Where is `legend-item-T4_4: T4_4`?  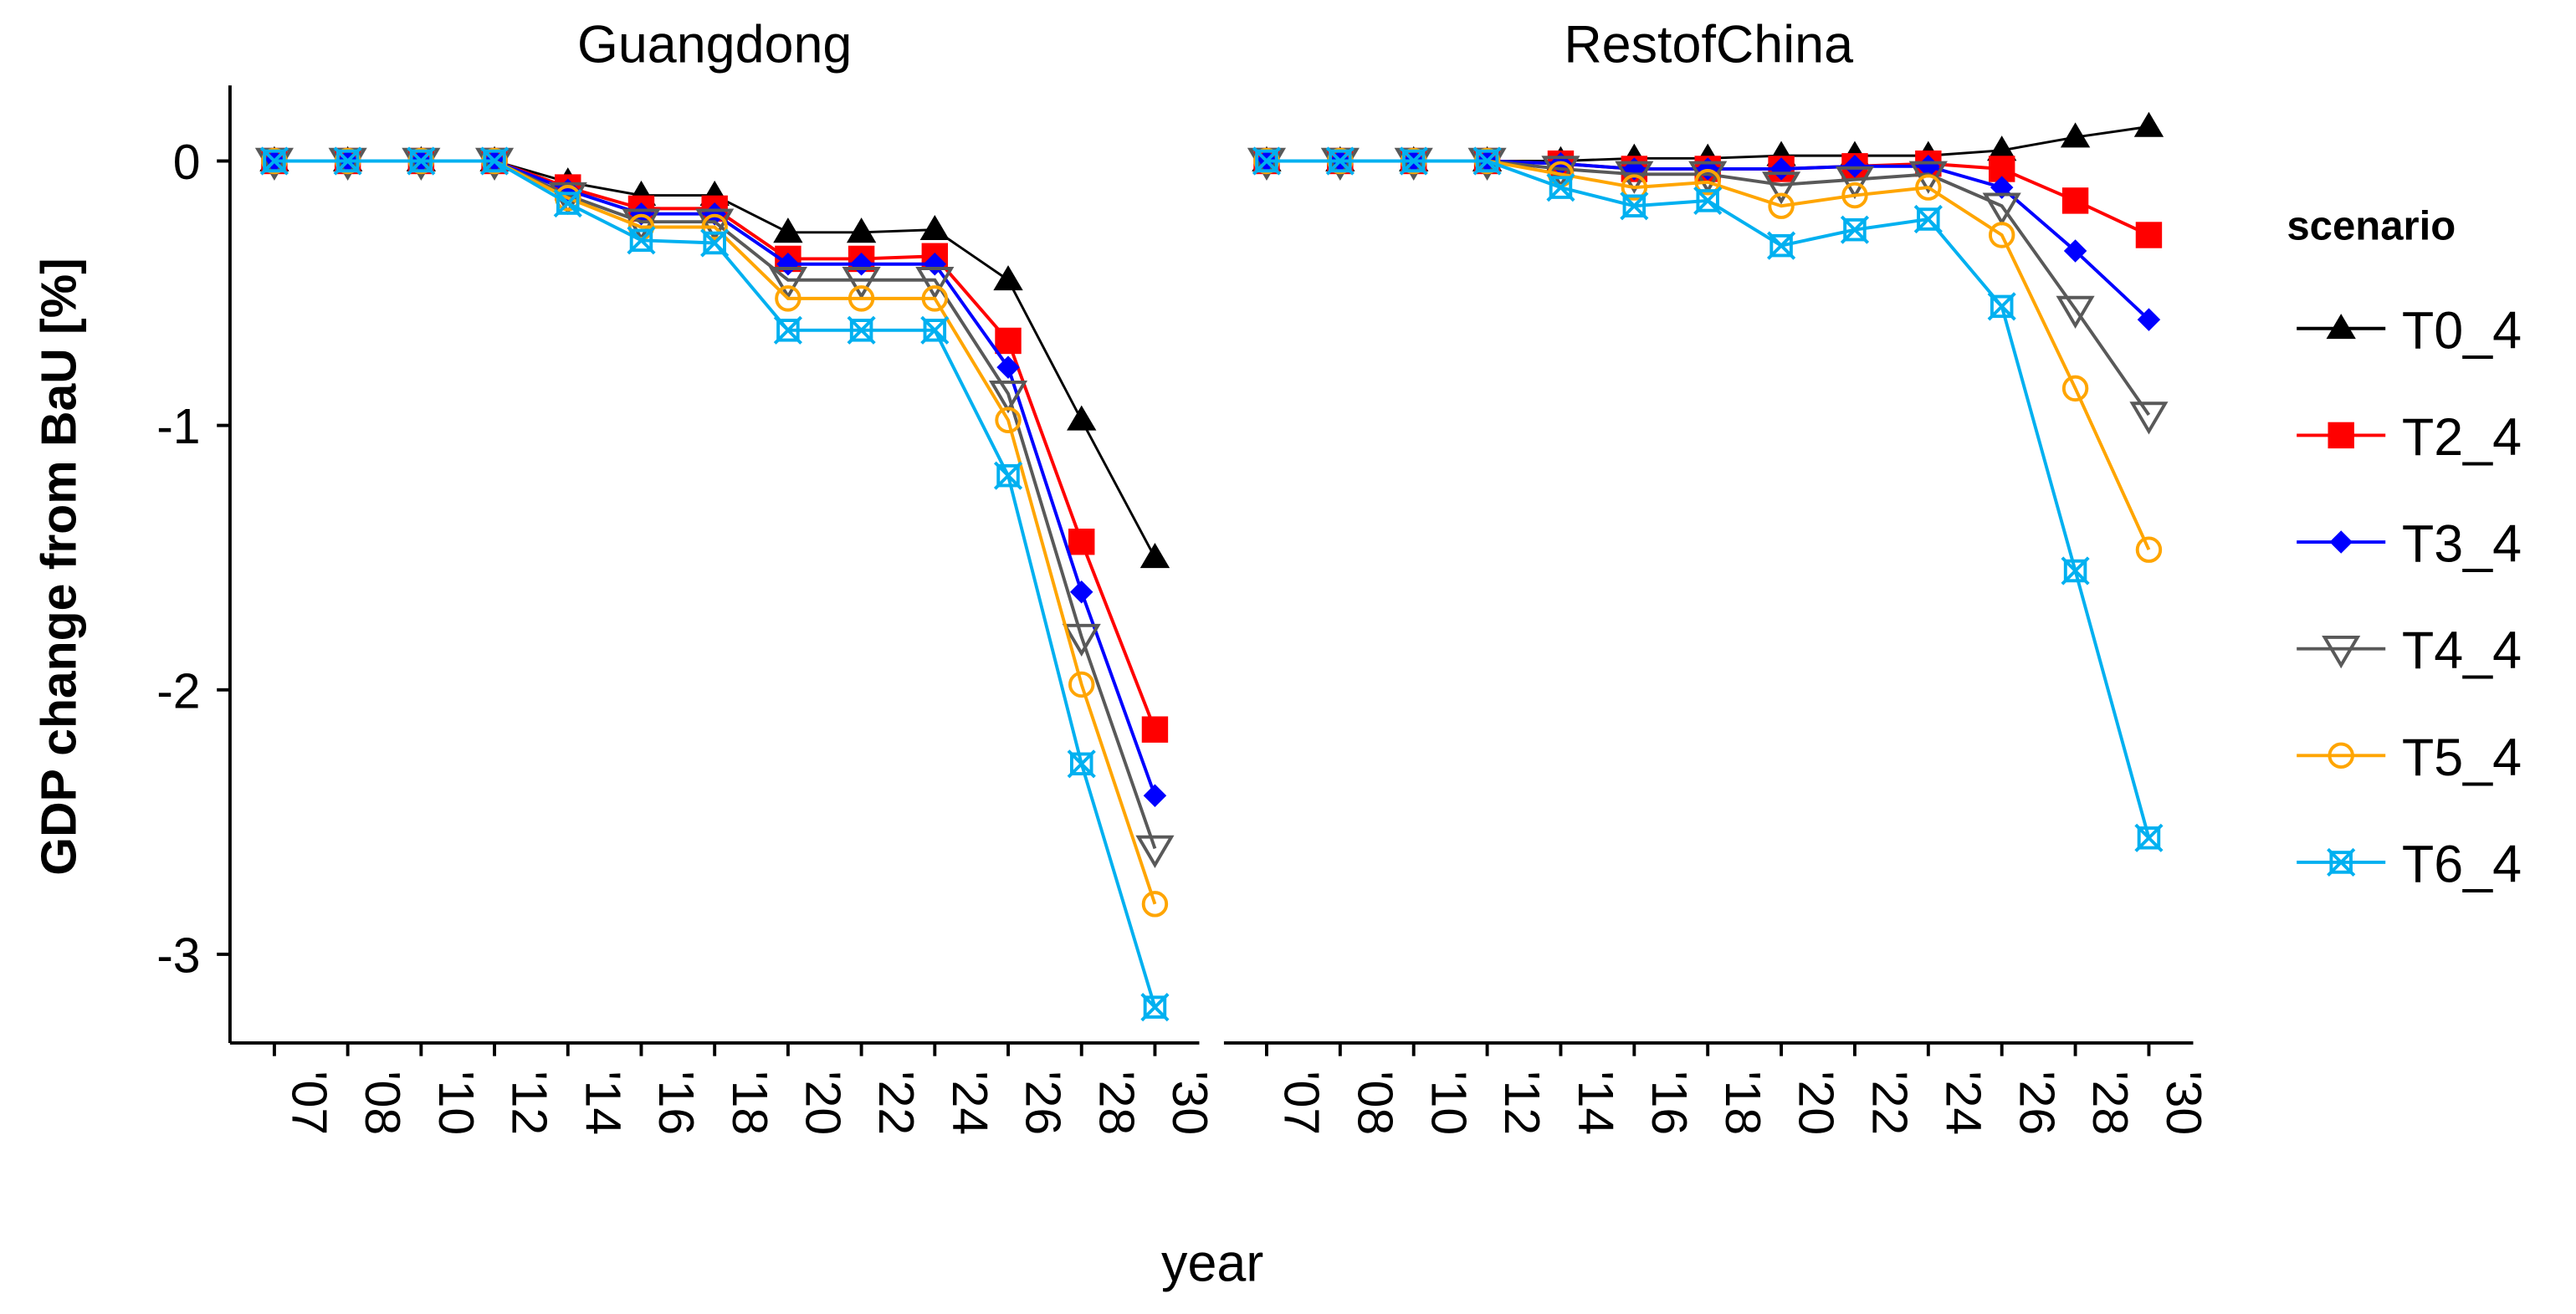 legend-item-T4_4: T4_4 is located at coordinates (2410, 650).